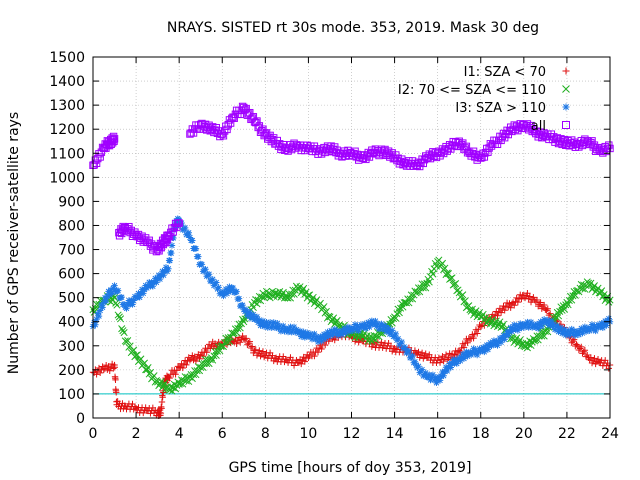  I want to click on y-tick-label: 1400, so click(67, 82).